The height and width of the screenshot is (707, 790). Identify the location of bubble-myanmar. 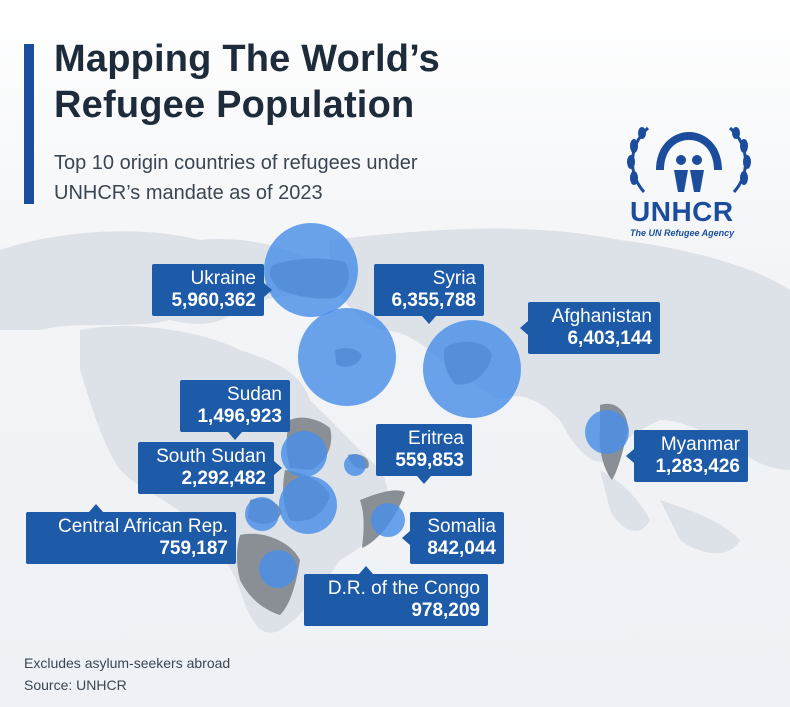
(607, 432).